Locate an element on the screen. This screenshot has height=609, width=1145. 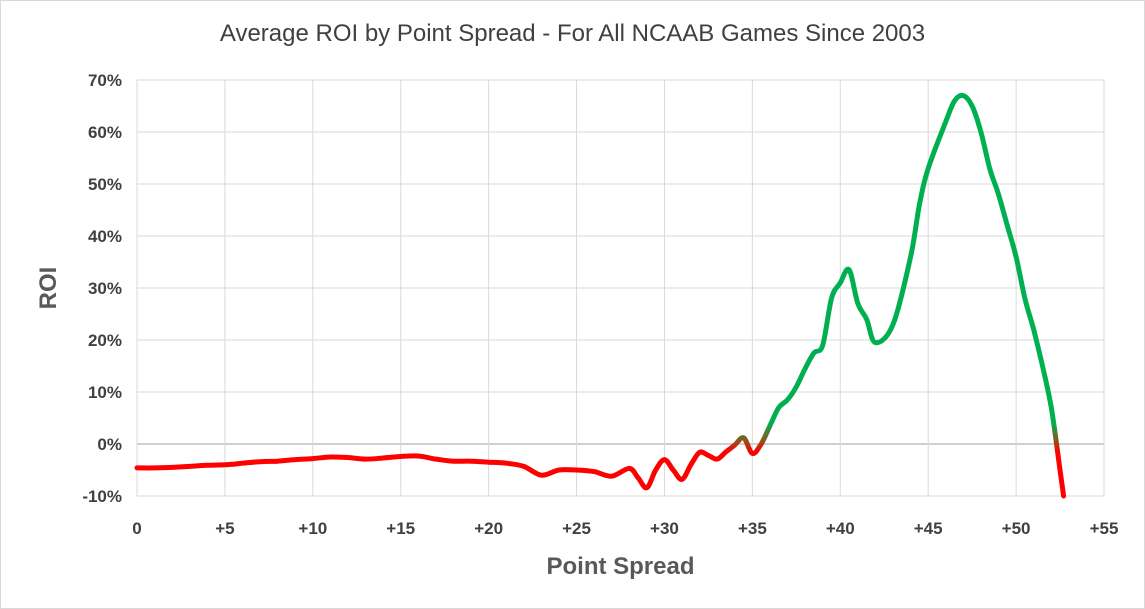
y-tick-label: 60% is located at coordinates (105, 132).